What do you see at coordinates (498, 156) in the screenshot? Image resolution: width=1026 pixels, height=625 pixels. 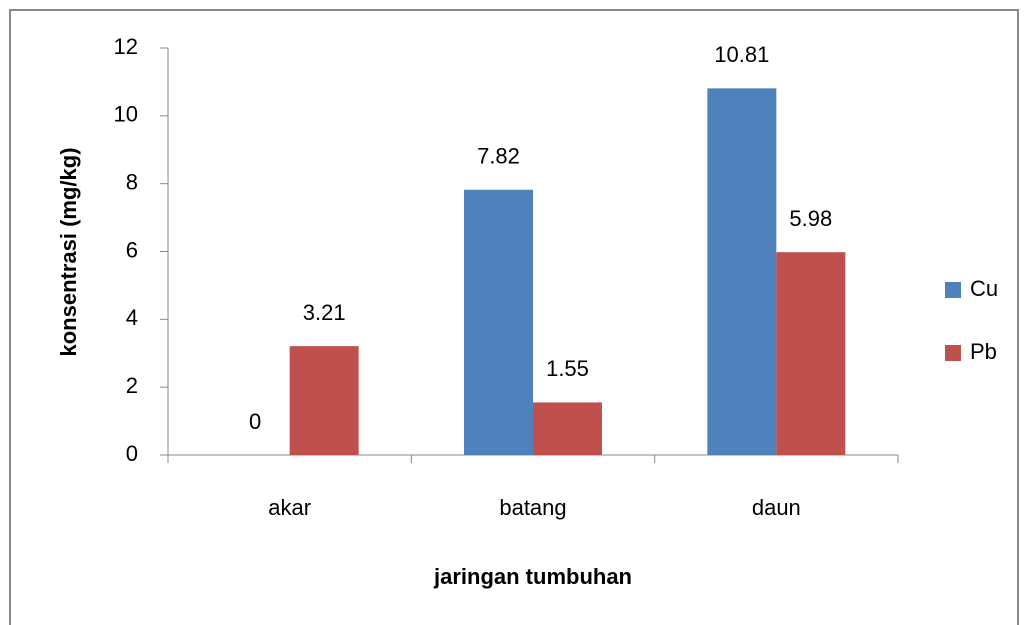 I see `data-label: 7.82` at bounding box center [498, 156].